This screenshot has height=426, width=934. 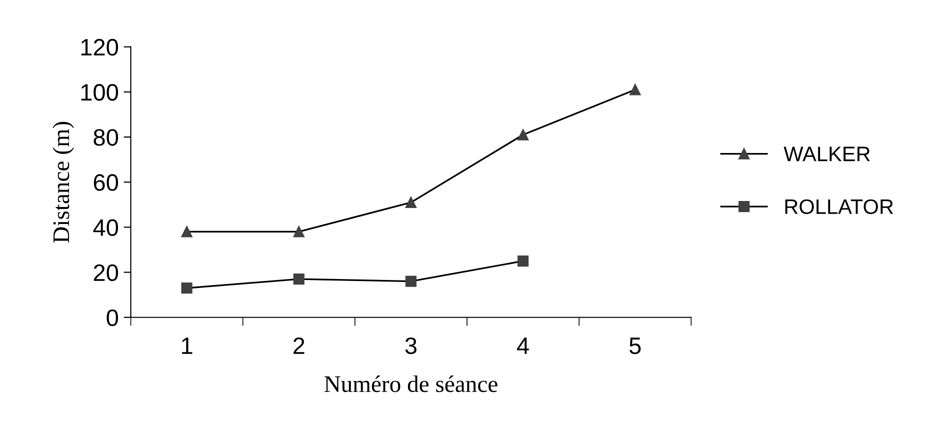 What do you see at coordinates (411, 383) in the screenshot?
I see `x-axis-title: Numéro de séance` at bounding box center [411, 383].